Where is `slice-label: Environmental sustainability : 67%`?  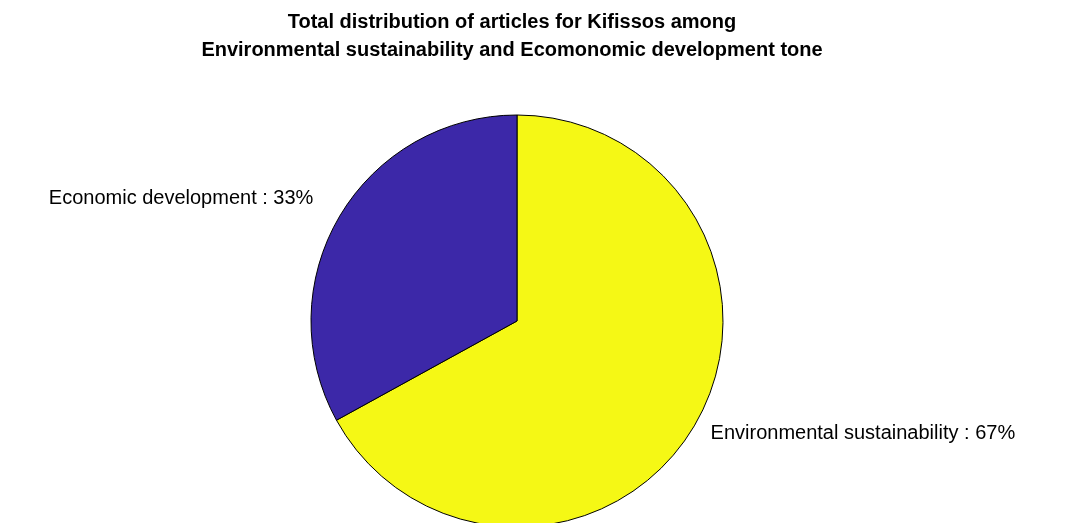
slice-label: Environmental sustainability : 67% is located at coordinates (863, 431).